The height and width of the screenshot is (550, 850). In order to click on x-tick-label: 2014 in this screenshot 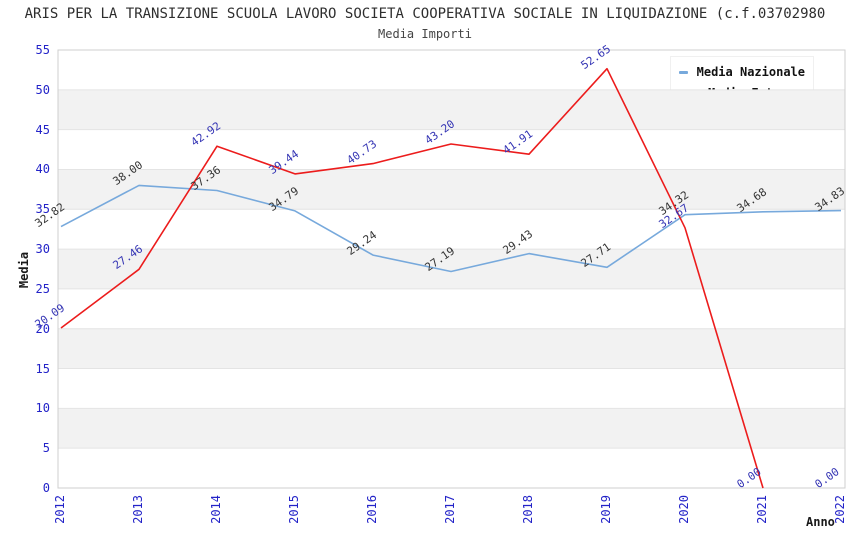, I will do `click(216, 509)`.